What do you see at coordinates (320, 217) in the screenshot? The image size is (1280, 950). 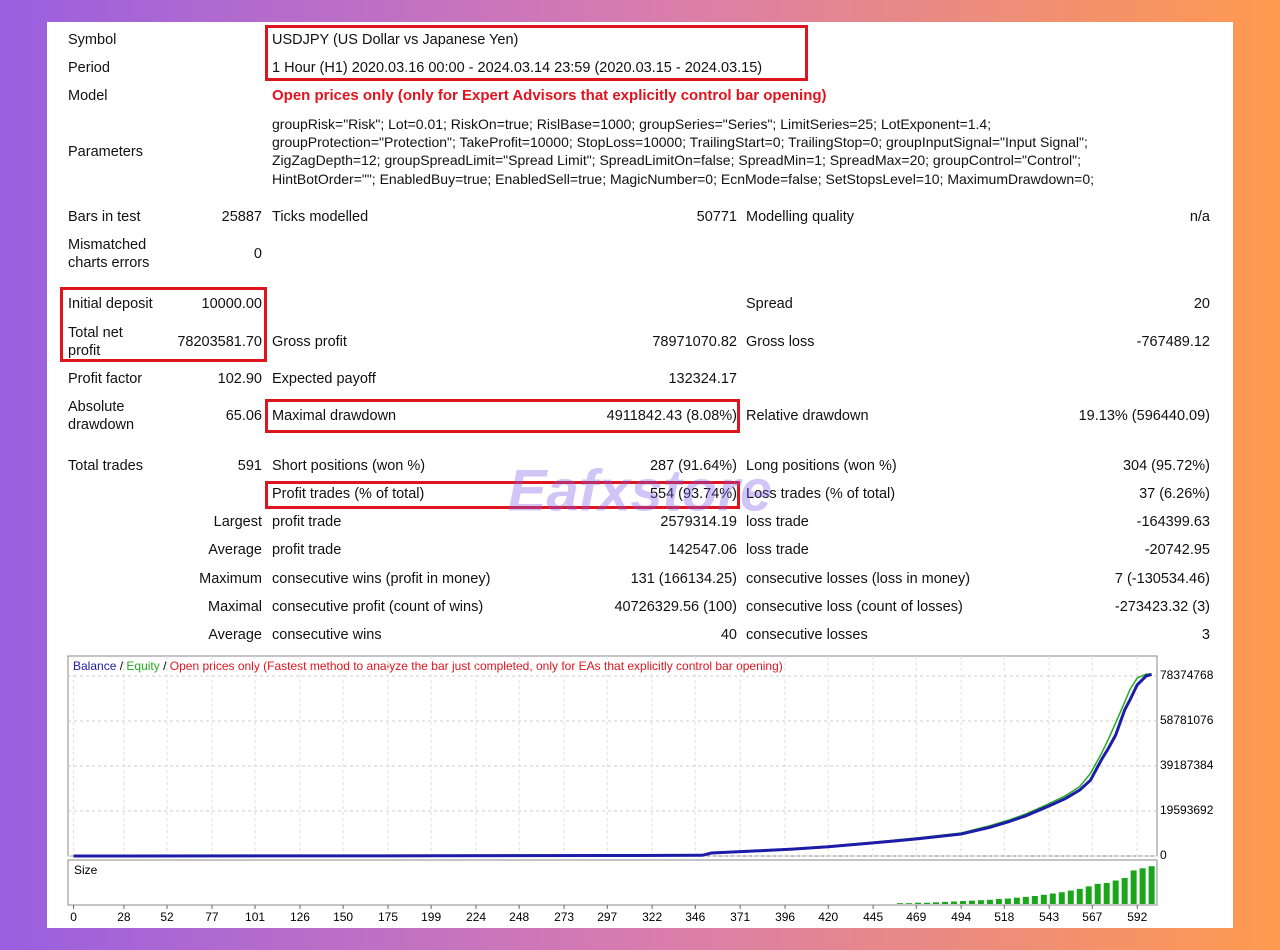 I see `stat-label: Ticks modelled` at bounding box center [320, 217].